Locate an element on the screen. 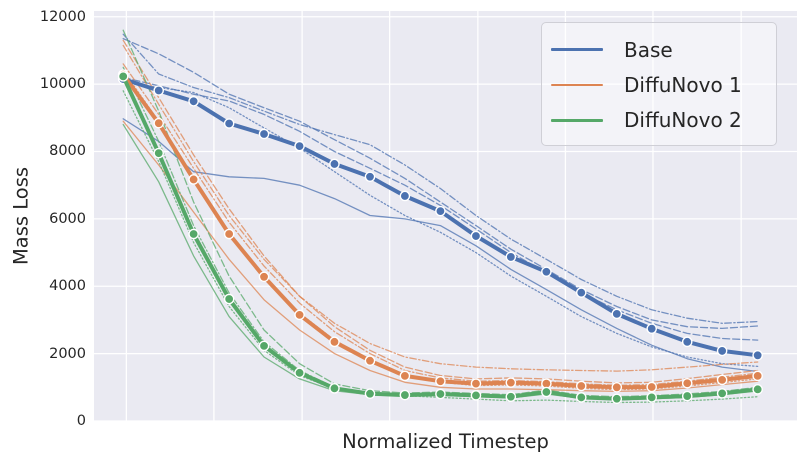  y-tick-label: 4000 is located at coordinates (67, 286).